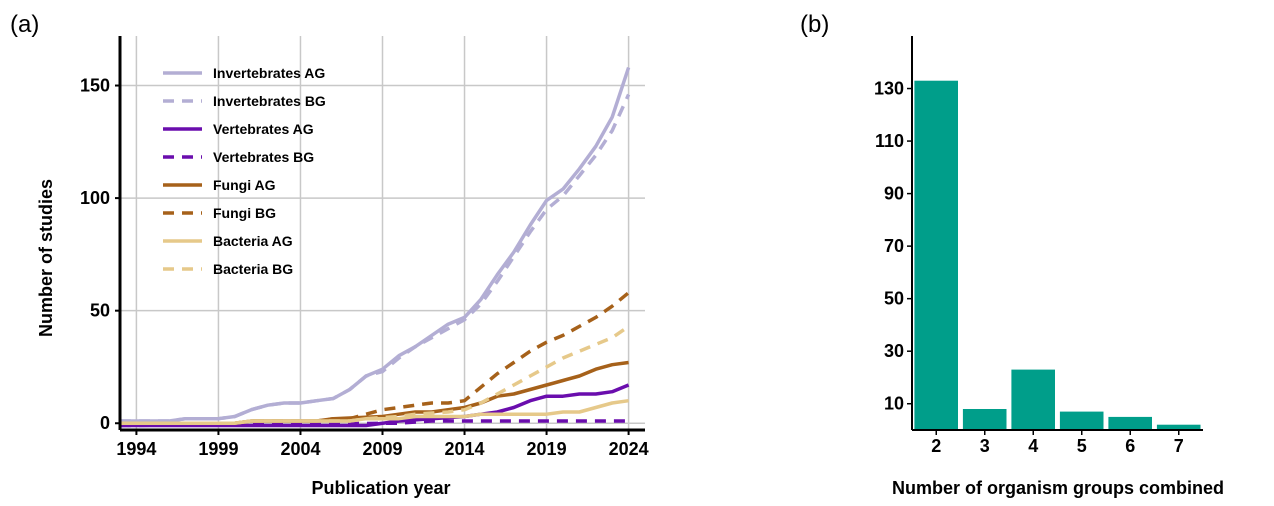 This screenshot has width=1274, height=506. I want to click on y-tick-label: 0, so click(105, 423).